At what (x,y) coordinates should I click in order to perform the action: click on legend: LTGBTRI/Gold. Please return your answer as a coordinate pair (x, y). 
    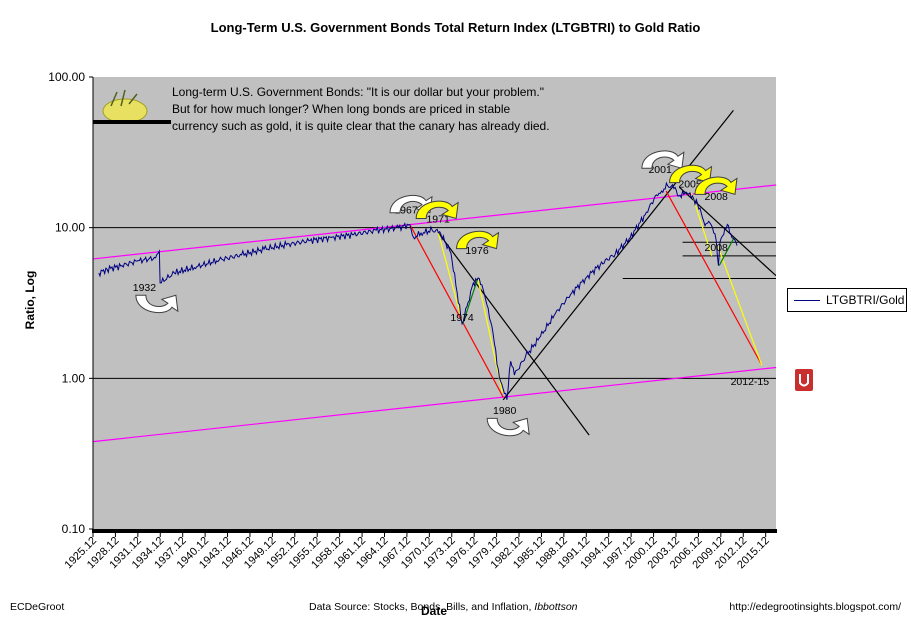
    Looking at the image, I should click on (847, 300).